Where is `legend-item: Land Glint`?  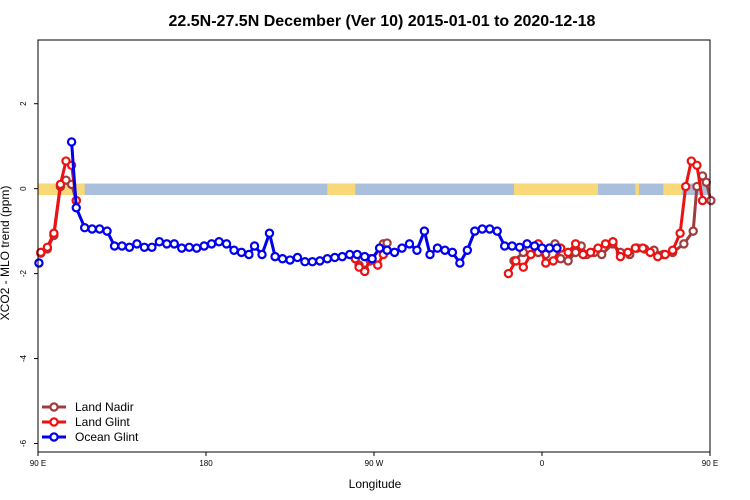
legend-item: Land Glint is located at coordinates (86, 422).